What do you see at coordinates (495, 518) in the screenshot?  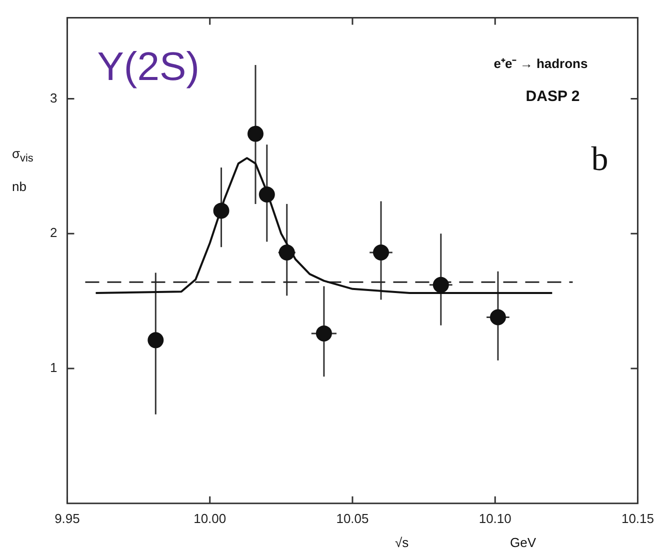 I see `x-tick-label: 10.10` at bounding box center [495, 518].